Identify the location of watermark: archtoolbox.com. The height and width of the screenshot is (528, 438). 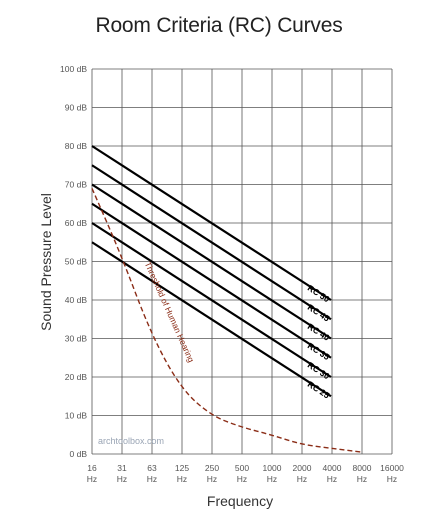
(131, 441).